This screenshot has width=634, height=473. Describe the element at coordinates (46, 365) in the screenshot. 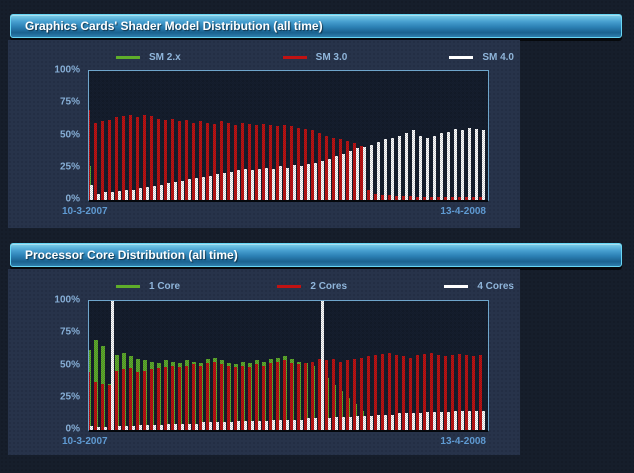

I see `processor-core-y-axis: 100% 75% 50% 25% 0%` at that location.